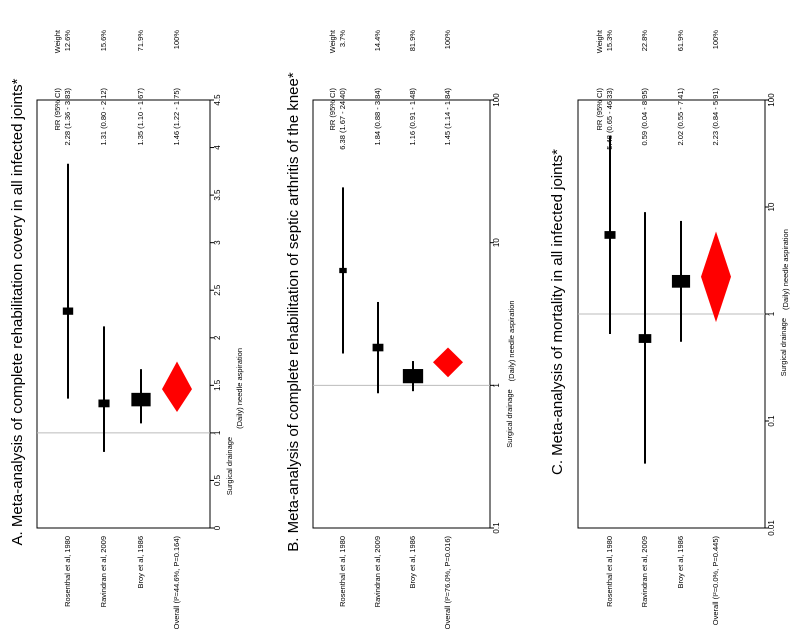  I want to click on rr-value: 0.59 (0.04 - 8.95), so click(644, 117).